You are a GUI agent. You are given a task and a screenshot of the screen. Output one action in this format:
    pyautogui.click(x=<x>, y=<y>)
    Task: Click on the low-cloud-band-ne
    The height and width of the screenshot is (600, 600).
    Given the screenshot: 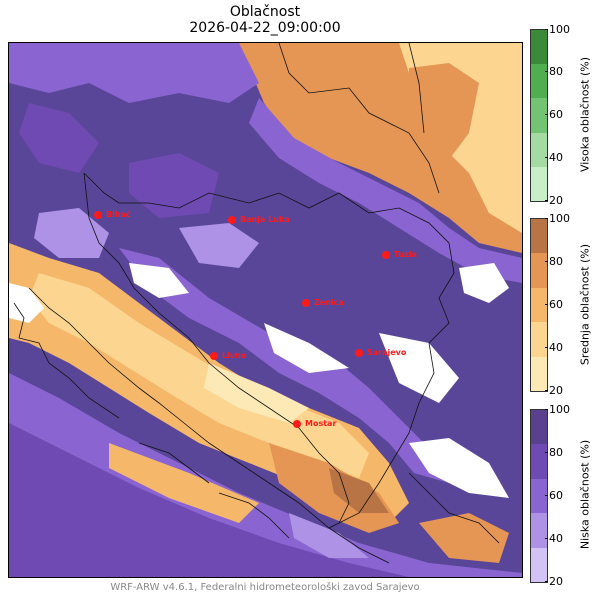 What is the action you would take?
    pyautogui.click(x=385, y=190)
    